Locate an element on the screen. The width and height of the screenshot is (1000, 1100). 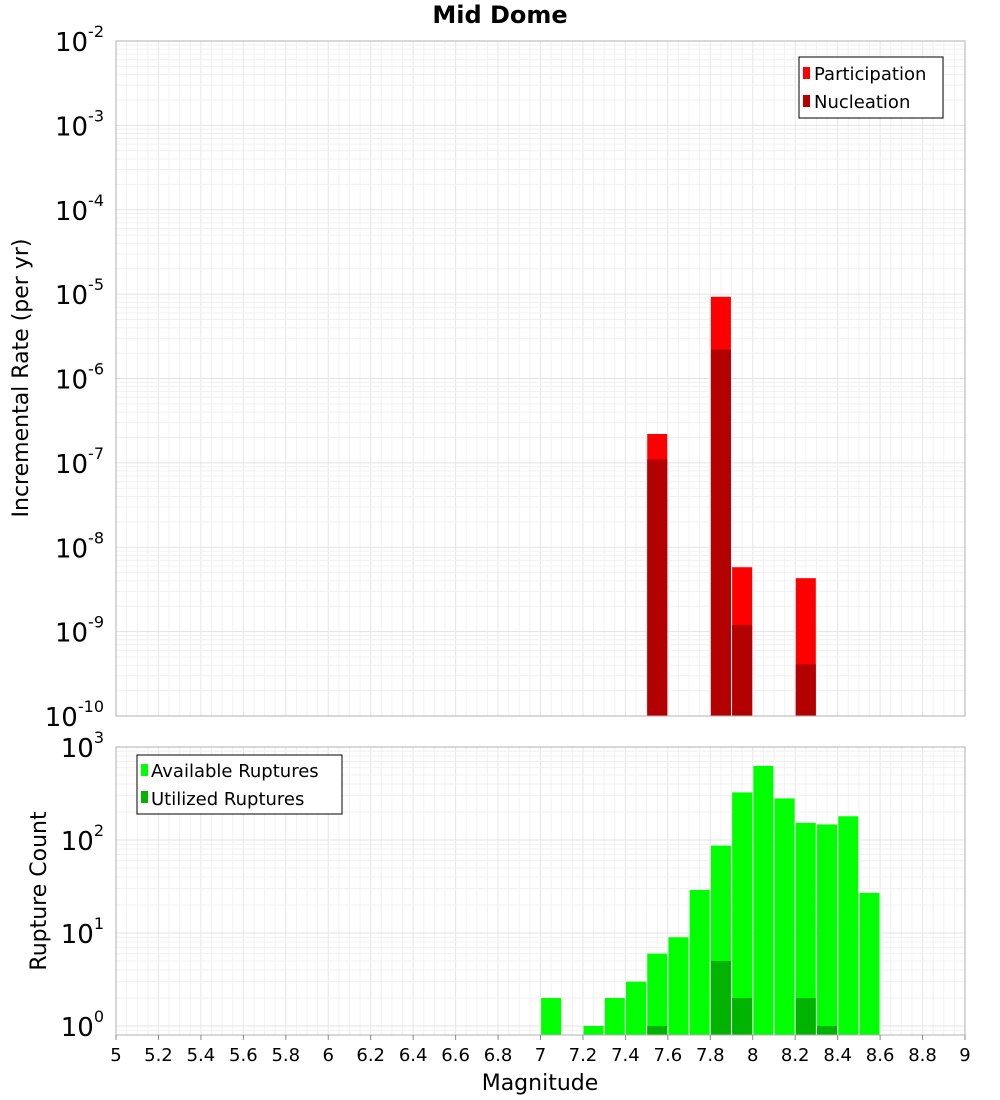
legend-swatch-nucleation is located at coordinates (806, 101).